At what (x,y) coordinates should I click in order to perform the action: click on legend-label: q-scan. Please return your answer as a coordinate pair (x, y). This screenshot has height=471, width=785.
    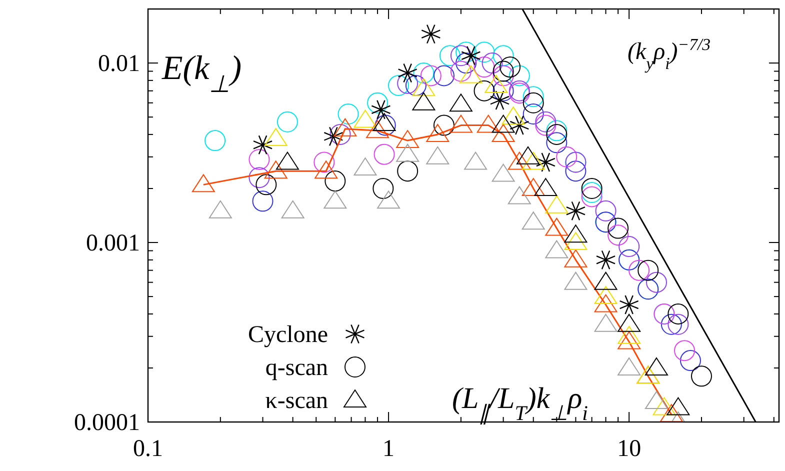
    Looking at the image, I should click on (296, 368).